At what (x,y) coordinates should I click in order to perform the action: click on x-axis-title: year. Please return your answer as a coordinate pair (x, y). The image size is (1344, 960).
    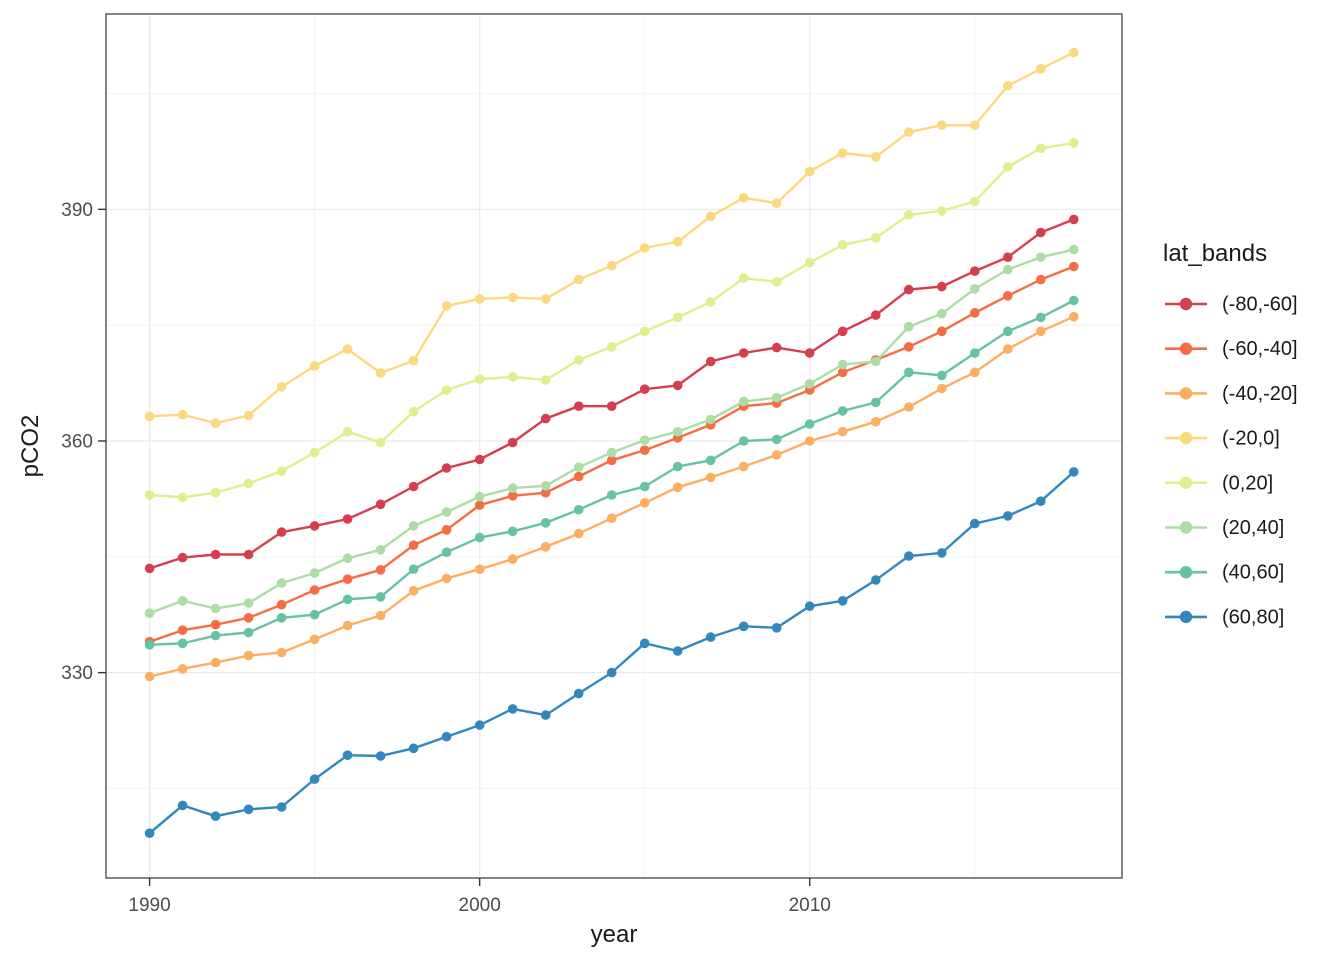
    Looking at the image, I should click on (614, 934).